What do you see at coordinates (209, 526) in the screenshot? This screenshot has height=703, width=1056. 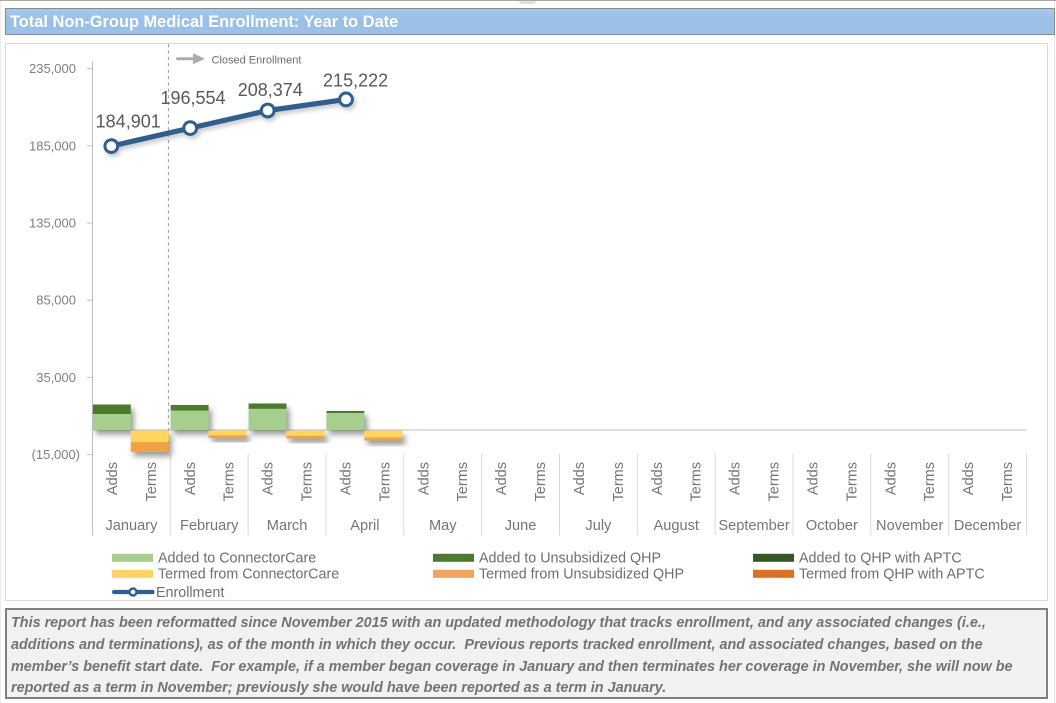 I see `svg-text: February` at bounding box center [209, 526].